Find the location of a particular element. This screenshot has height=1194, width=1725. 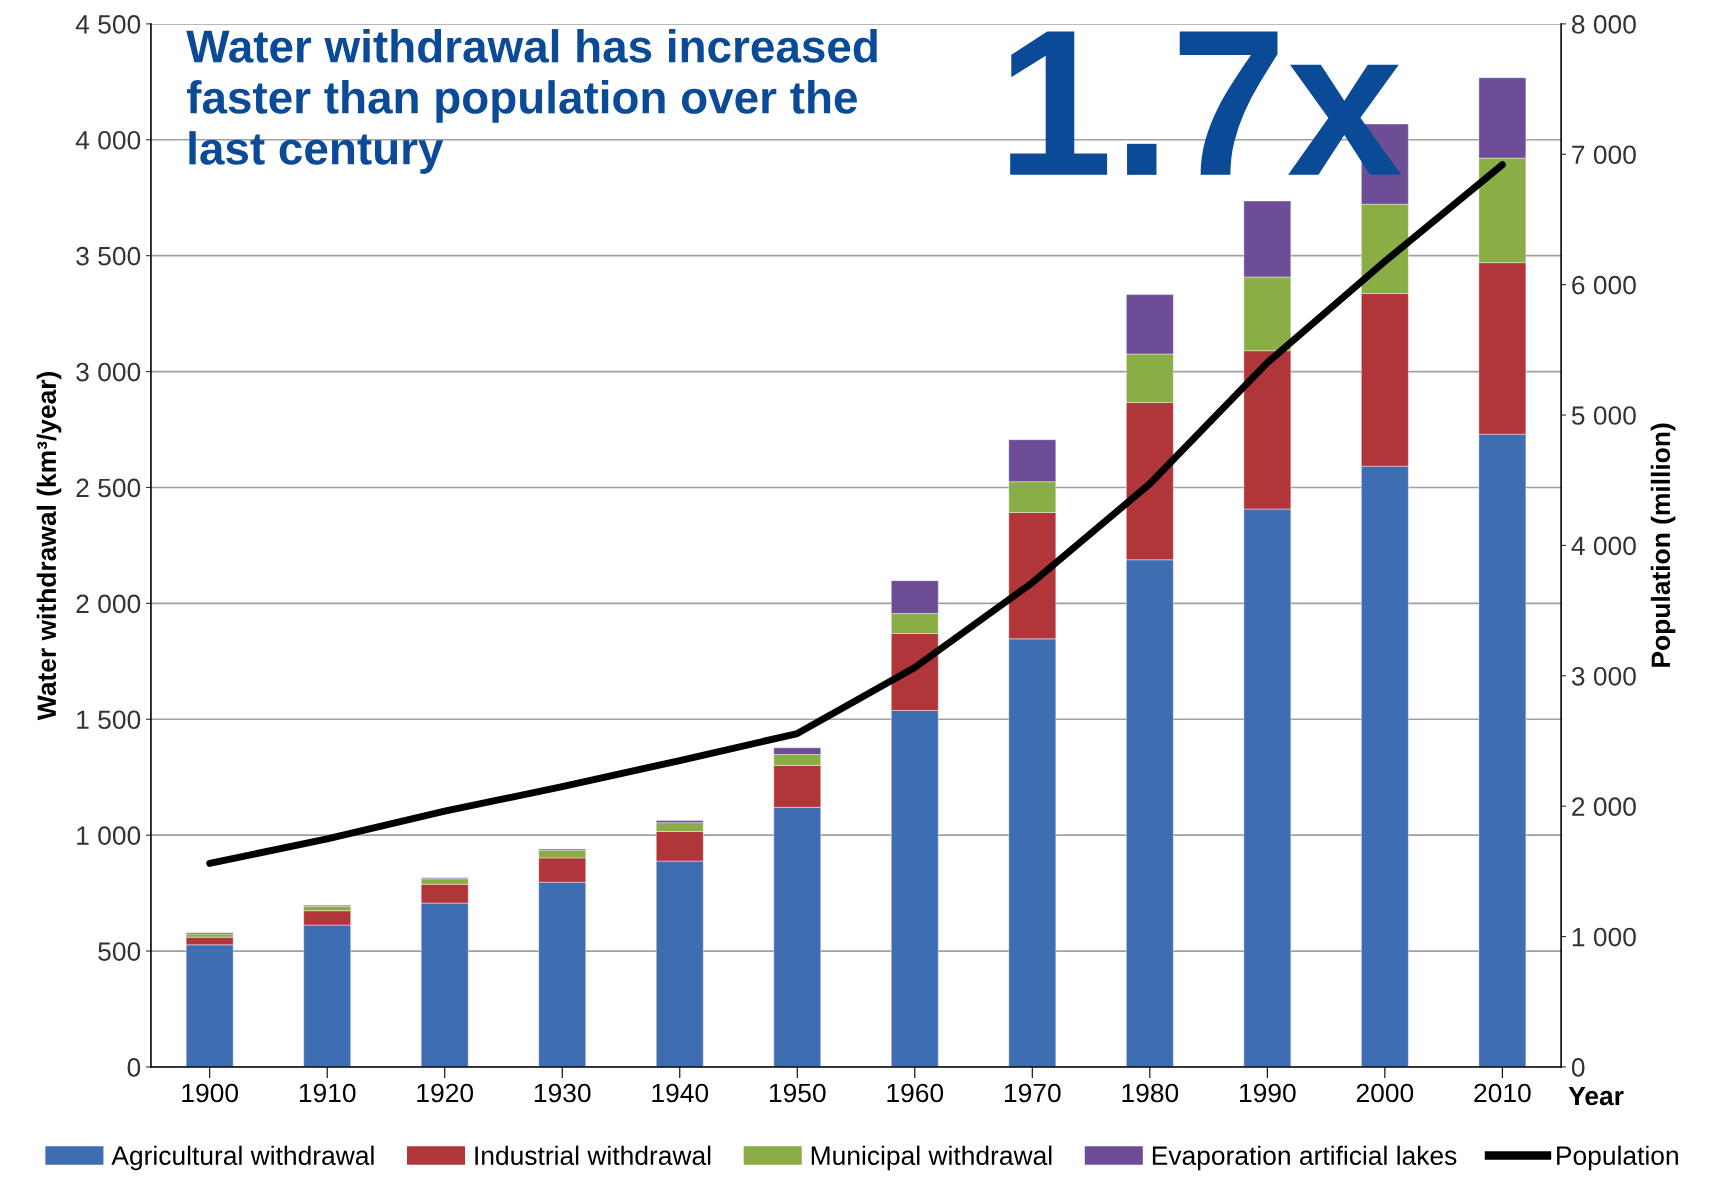

x-tick-label: 1940 is located at coordinates (680, 1093).